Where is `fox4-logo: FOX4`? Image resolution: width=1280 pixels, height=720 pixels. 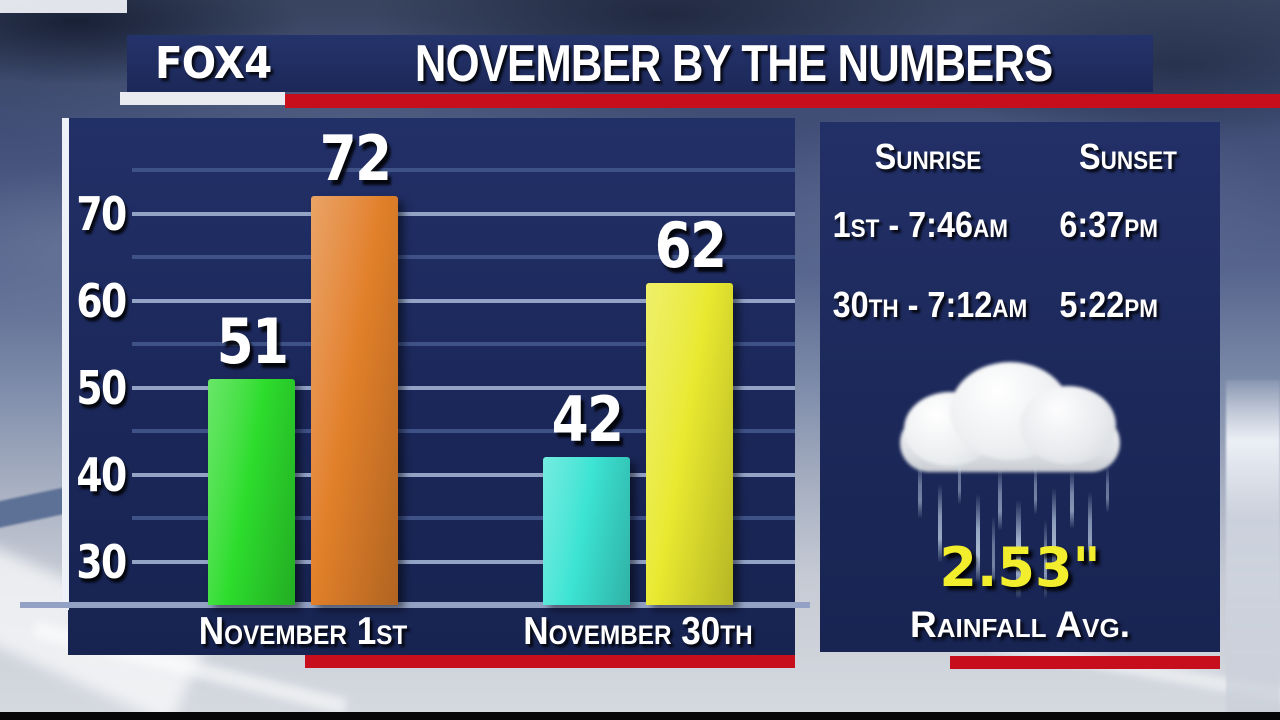
fox4-logo: FOX4 is located at coordinates (213, 63).